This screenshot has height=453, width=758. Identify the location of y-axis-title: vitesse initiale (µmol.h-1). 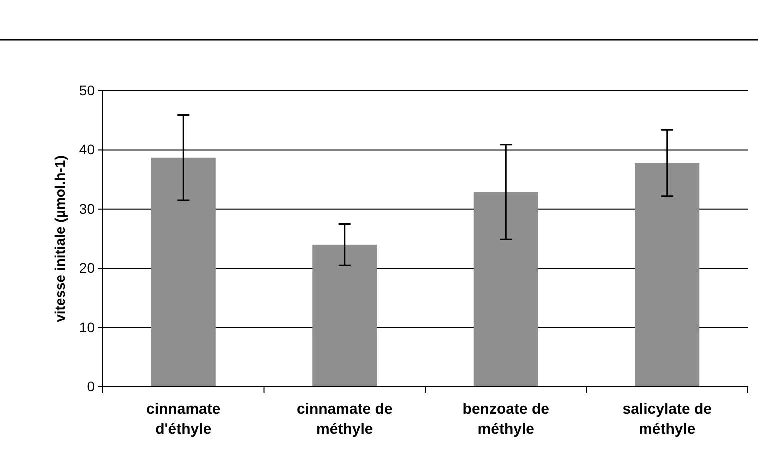
(60, 239).